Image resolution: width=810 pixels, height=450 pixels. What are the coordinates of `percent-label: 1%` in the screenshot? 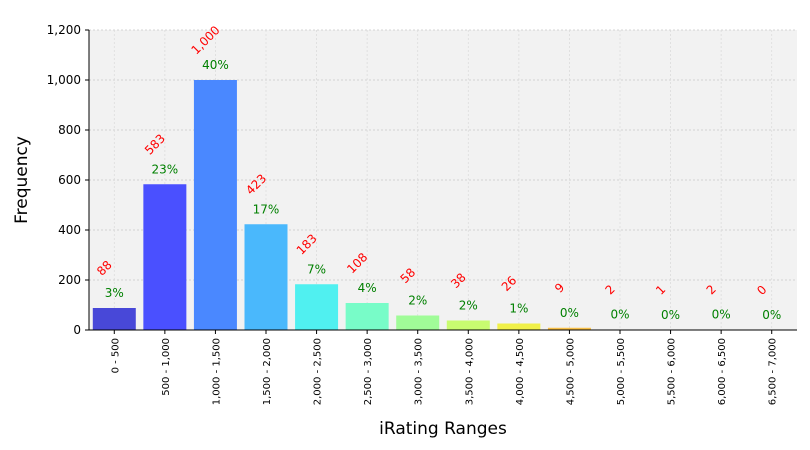 It's located at (518, 309).